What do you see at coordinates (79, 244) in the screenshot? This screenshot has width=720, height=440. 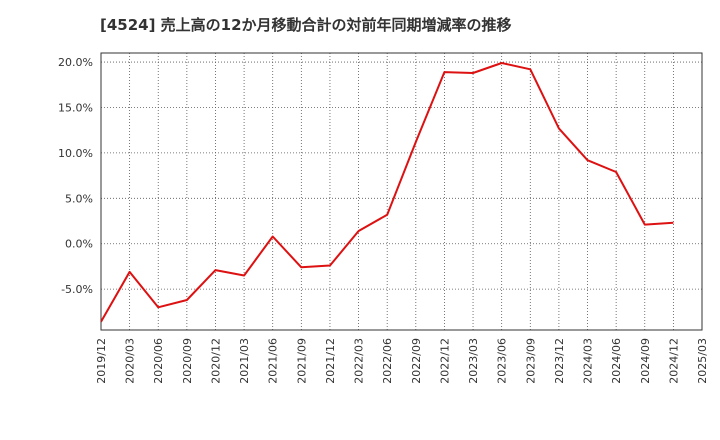 I see `y-tick-label: 0.0%` at bounding box center [79, 244].